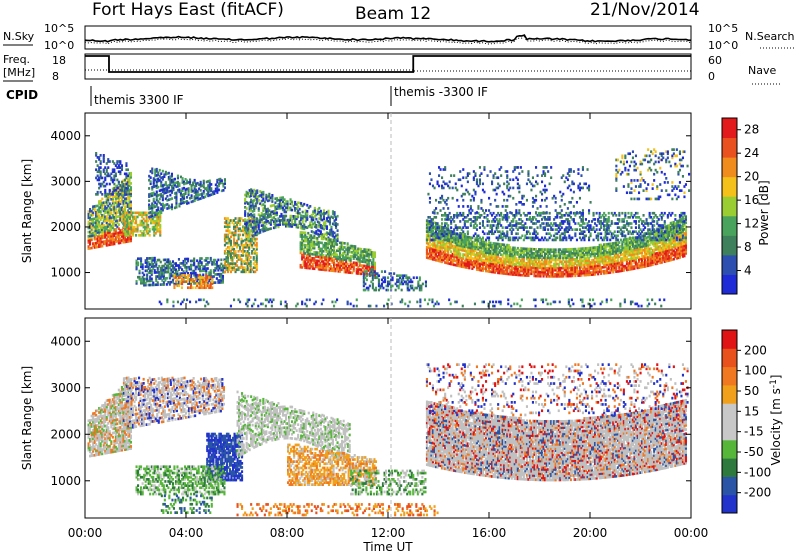 The width and height of the screenshot is (800, 554). What do you see at coordinates (19, 72) in the screenshot?
I see `freq-unit-label: [MHz]` at bounding box center [19, 72].